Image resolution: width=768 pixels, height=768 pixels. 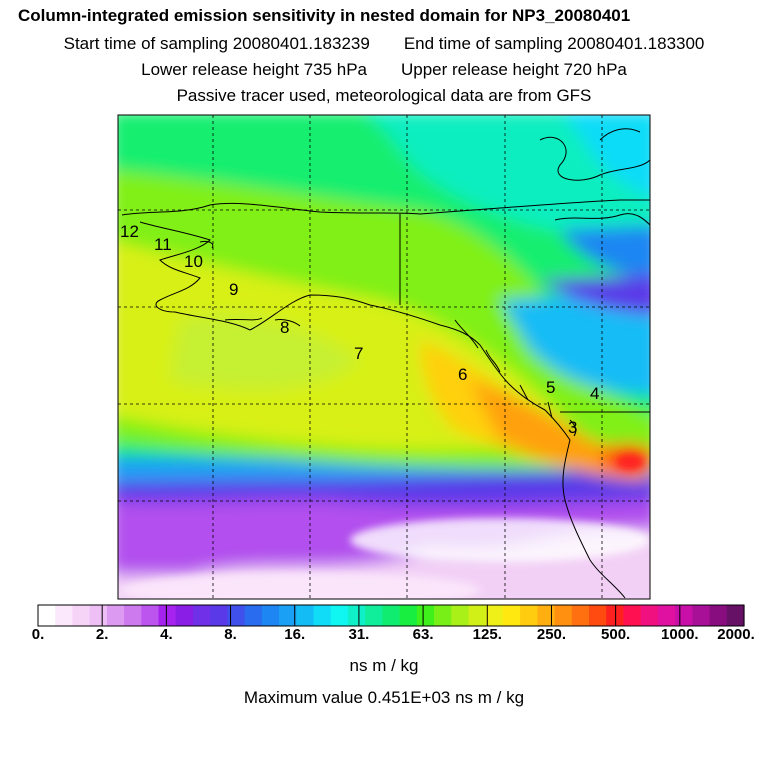 What do you see at coordinates (284, 327) in the screenshot?
I see `point-label-8: 8` at bounding box center [284, 327].